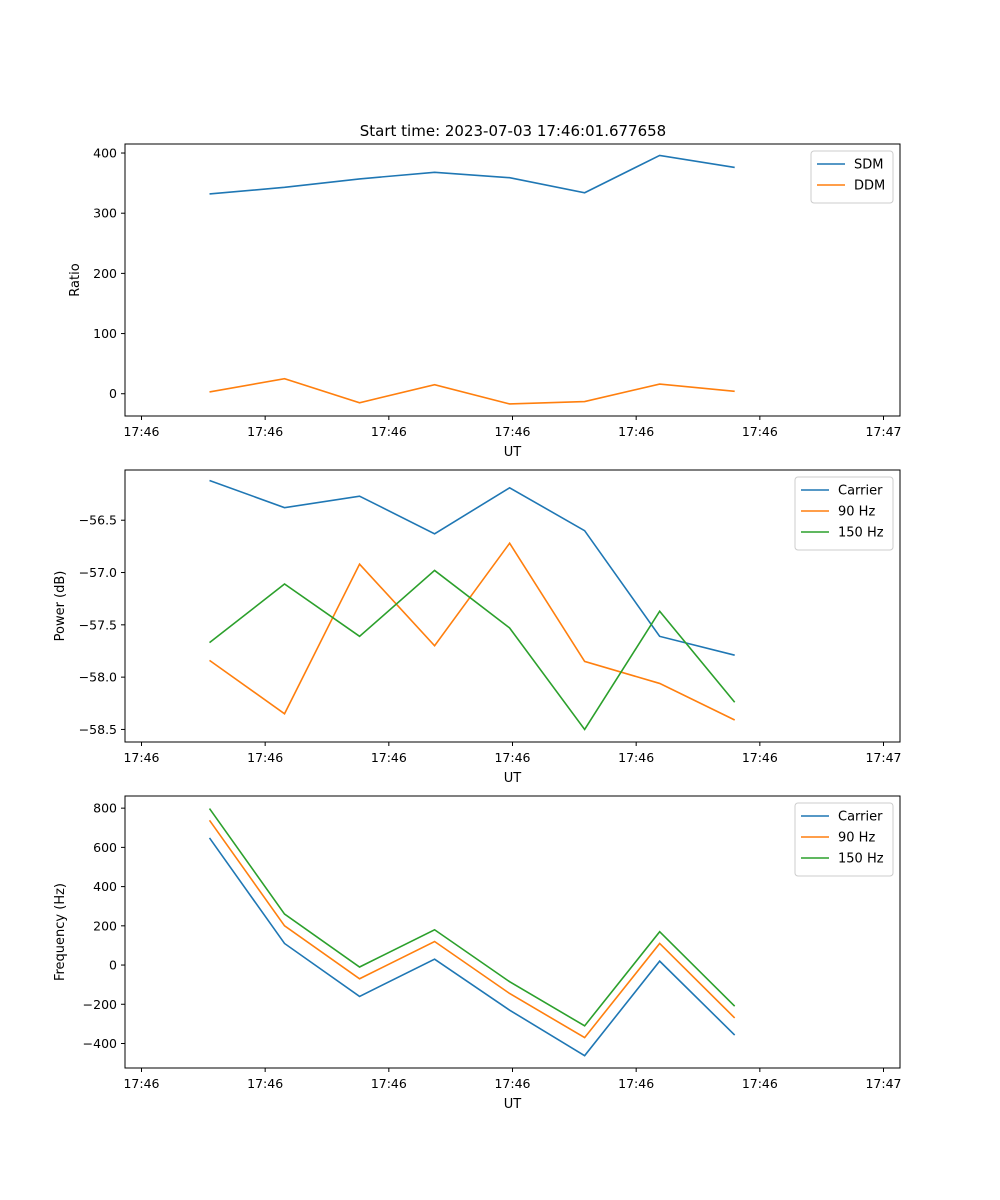  What do you see at coordinates (105, 847) in the screenshot?
I see `y-tick-label: 600` at bounding box center [105, 847].